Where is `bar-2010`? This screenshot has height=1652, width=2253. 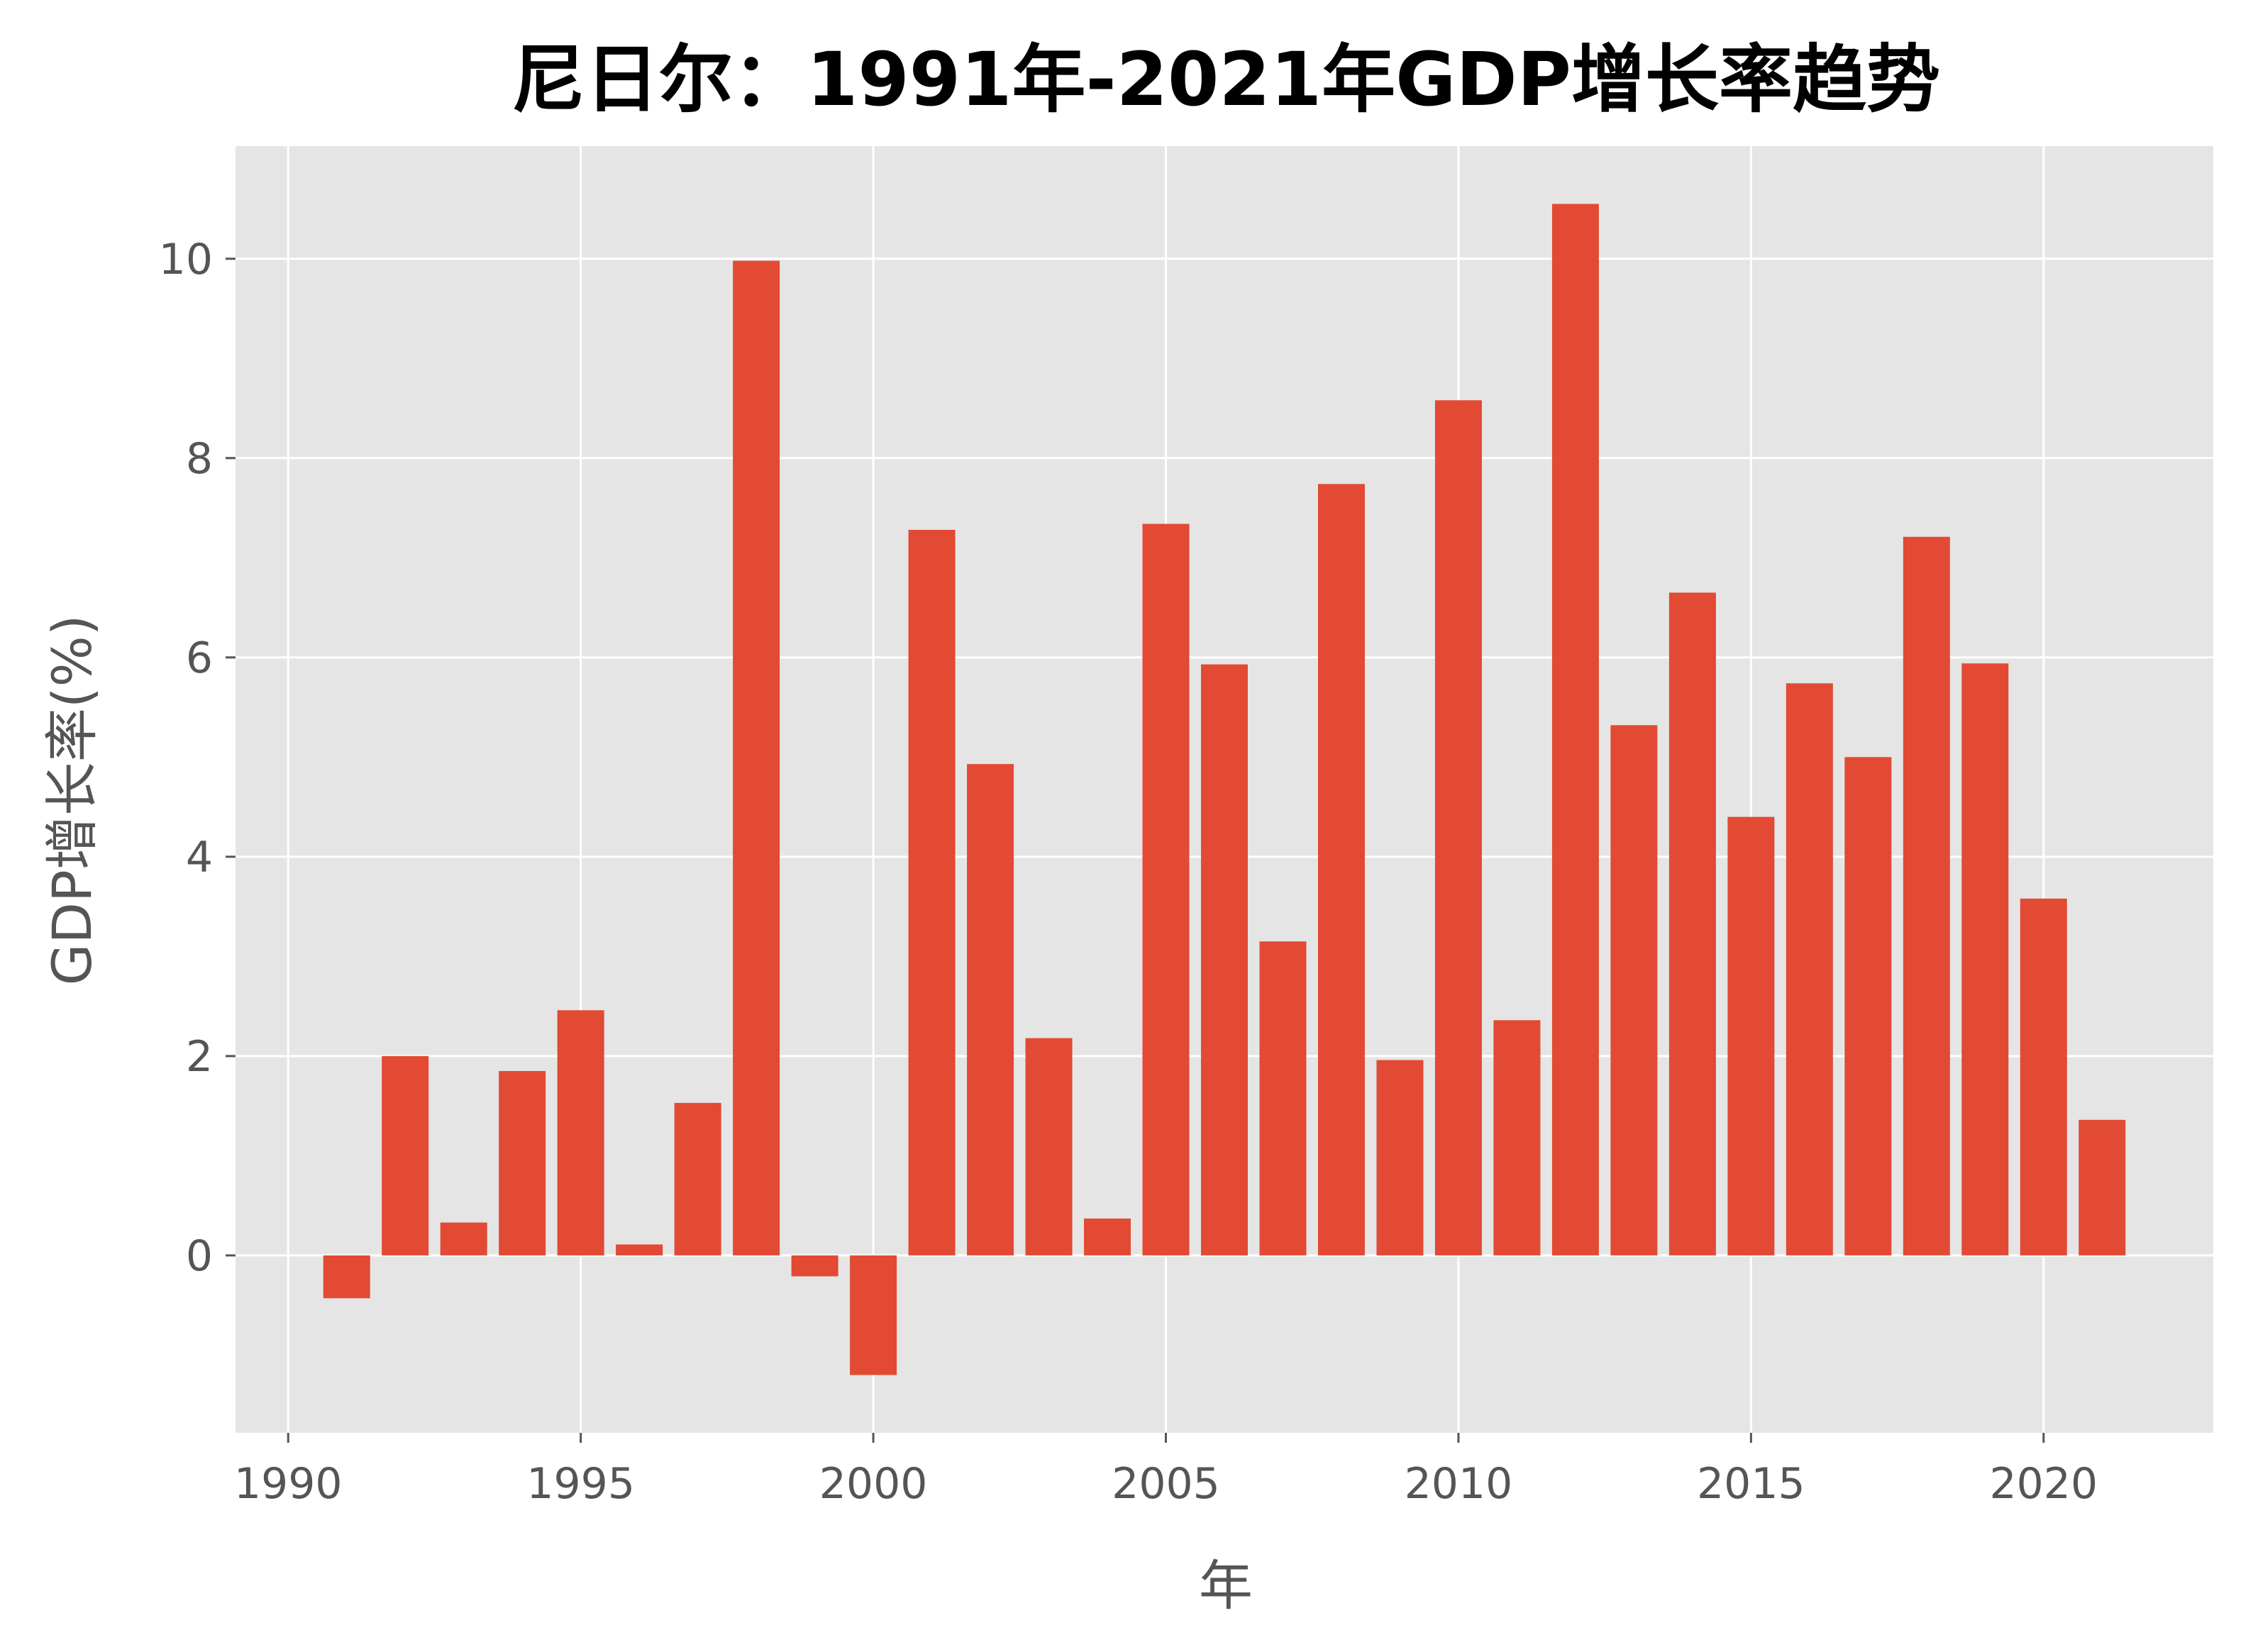 bar-2010 is located at coordinates (1458, 827).